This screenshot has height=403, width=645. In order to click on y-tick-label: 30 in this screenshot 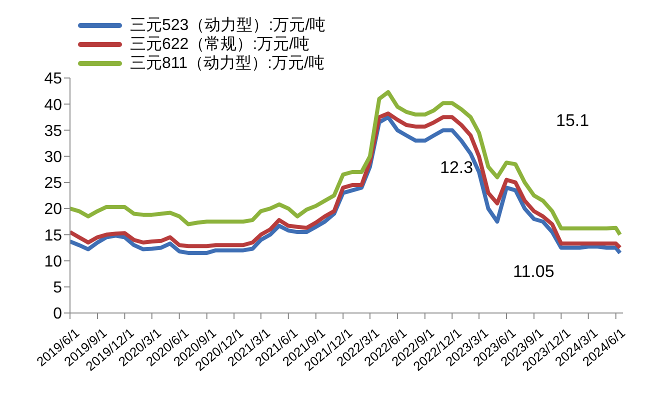, I will do `click(53, 157)`.